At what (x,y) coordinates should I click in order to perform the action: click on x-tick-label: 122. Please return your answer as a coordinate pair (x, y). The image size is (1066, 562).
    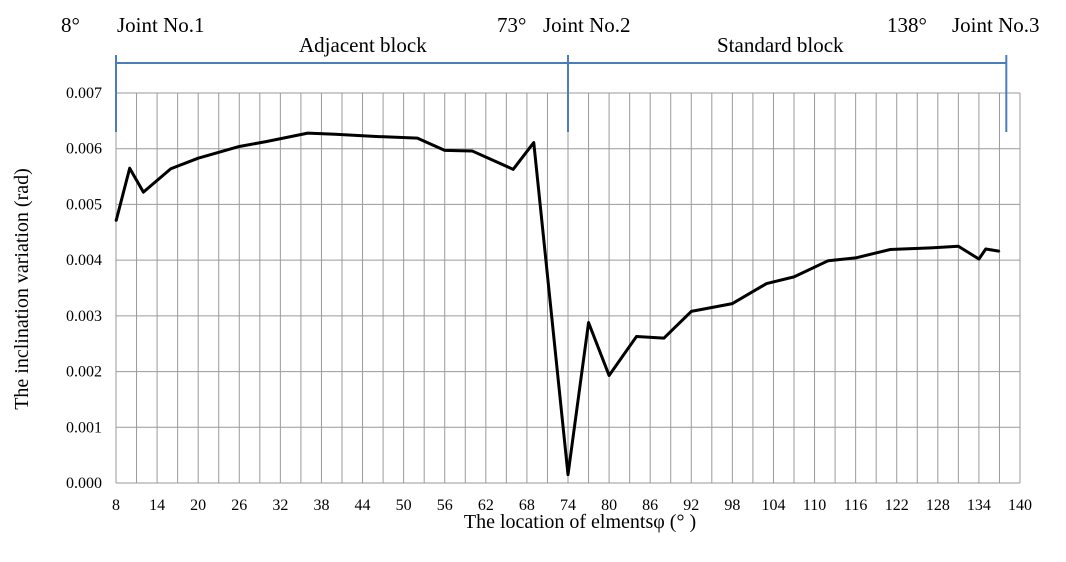
    Looking at the image, I should click on (897, 505).